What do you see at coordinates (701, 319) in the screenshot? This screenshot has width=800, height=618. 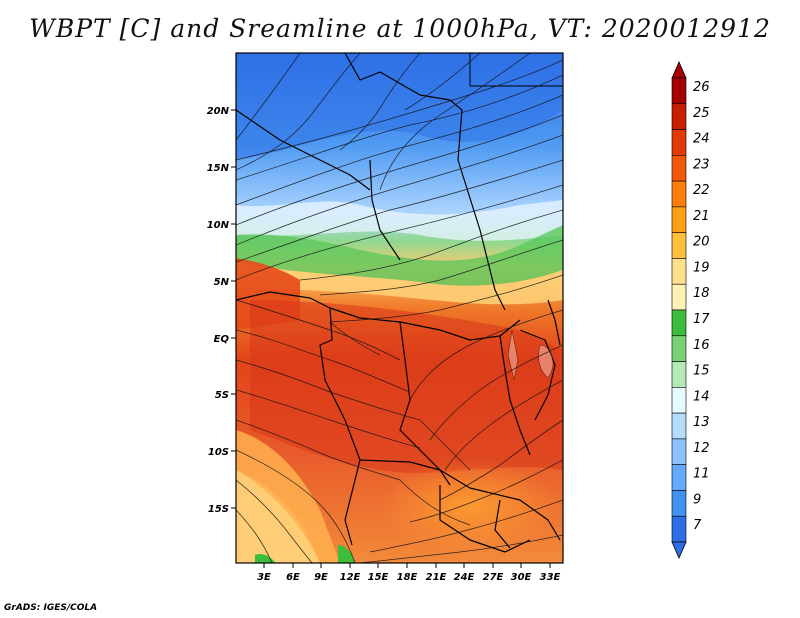 I see `colorbar-label: 17` at bounding box center [701, 319].